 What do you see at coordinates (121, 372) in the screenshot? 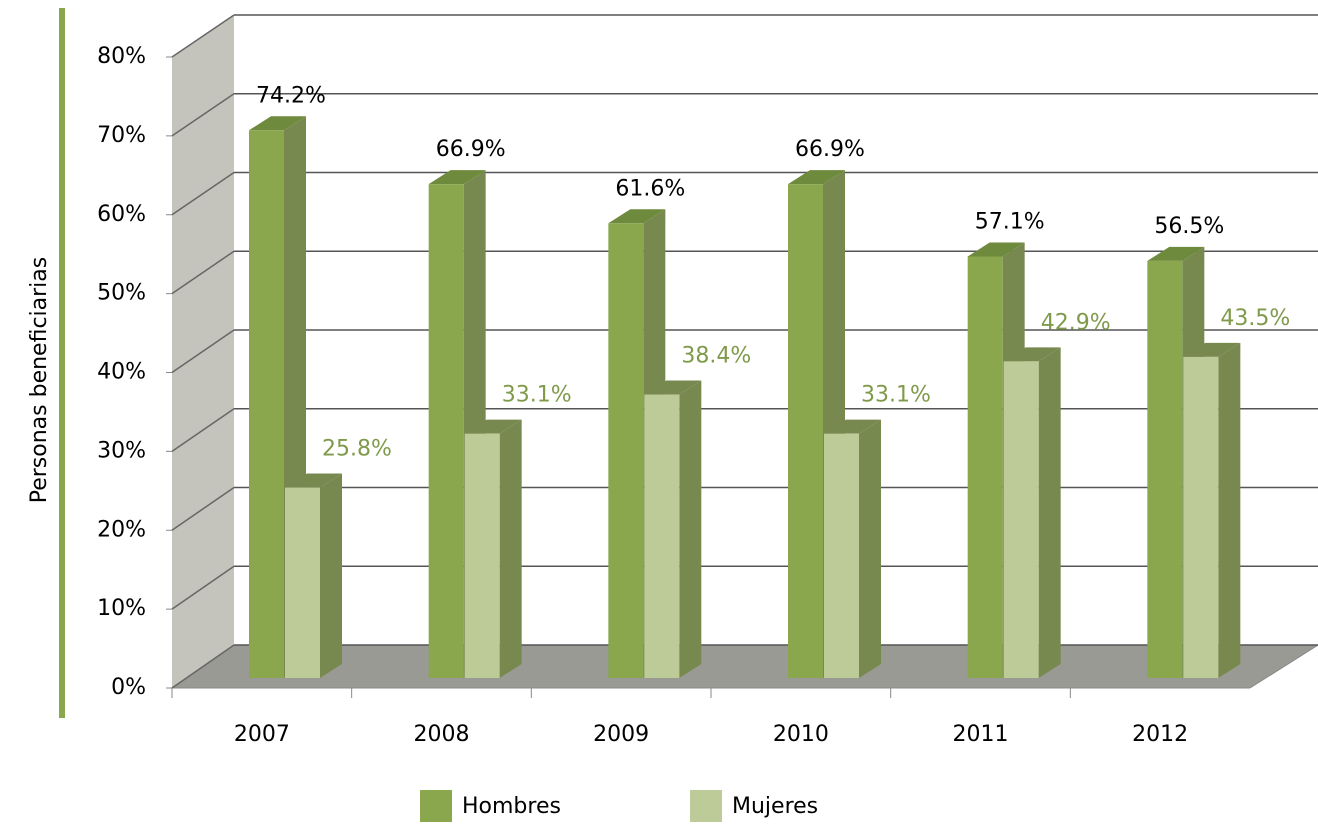
I see `y-tick-label: 40%` at bounding box center [121, 372].